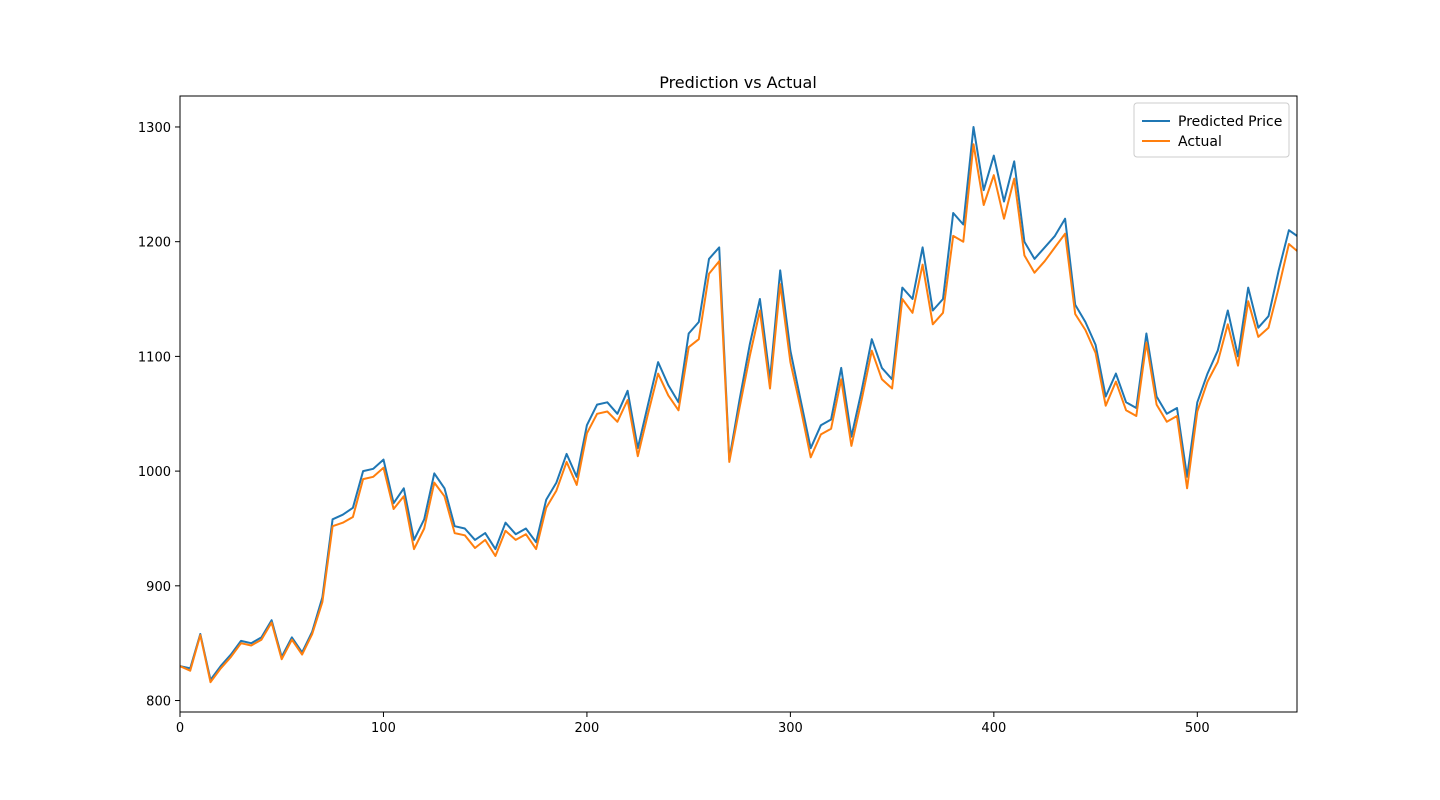  I want to click on x-tick-label: 0, so click(180, 728).